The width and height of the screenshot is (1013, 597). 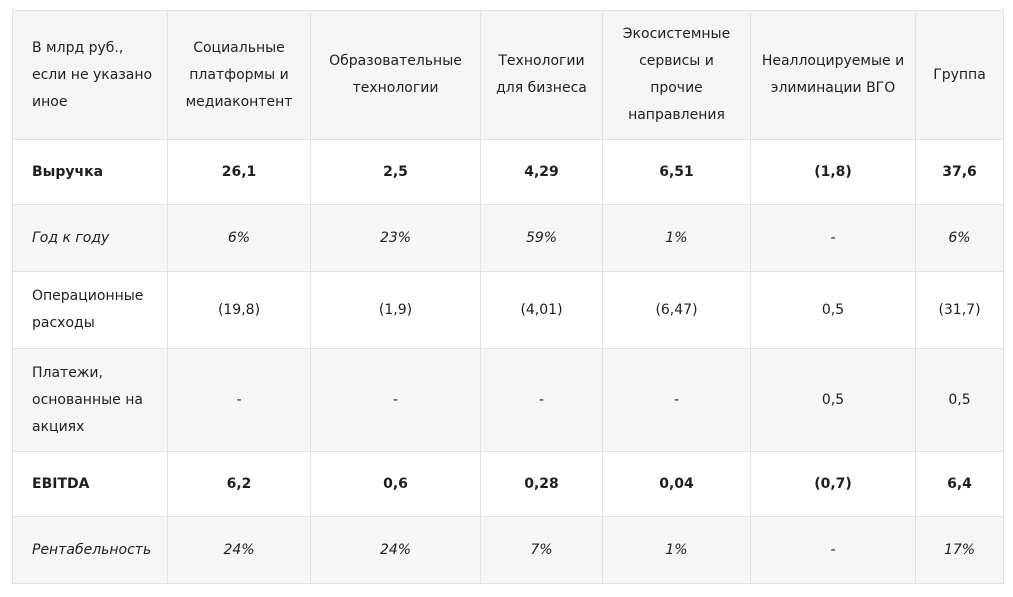 I want to click on table-cell: 7%, so click(x=541, y=550).